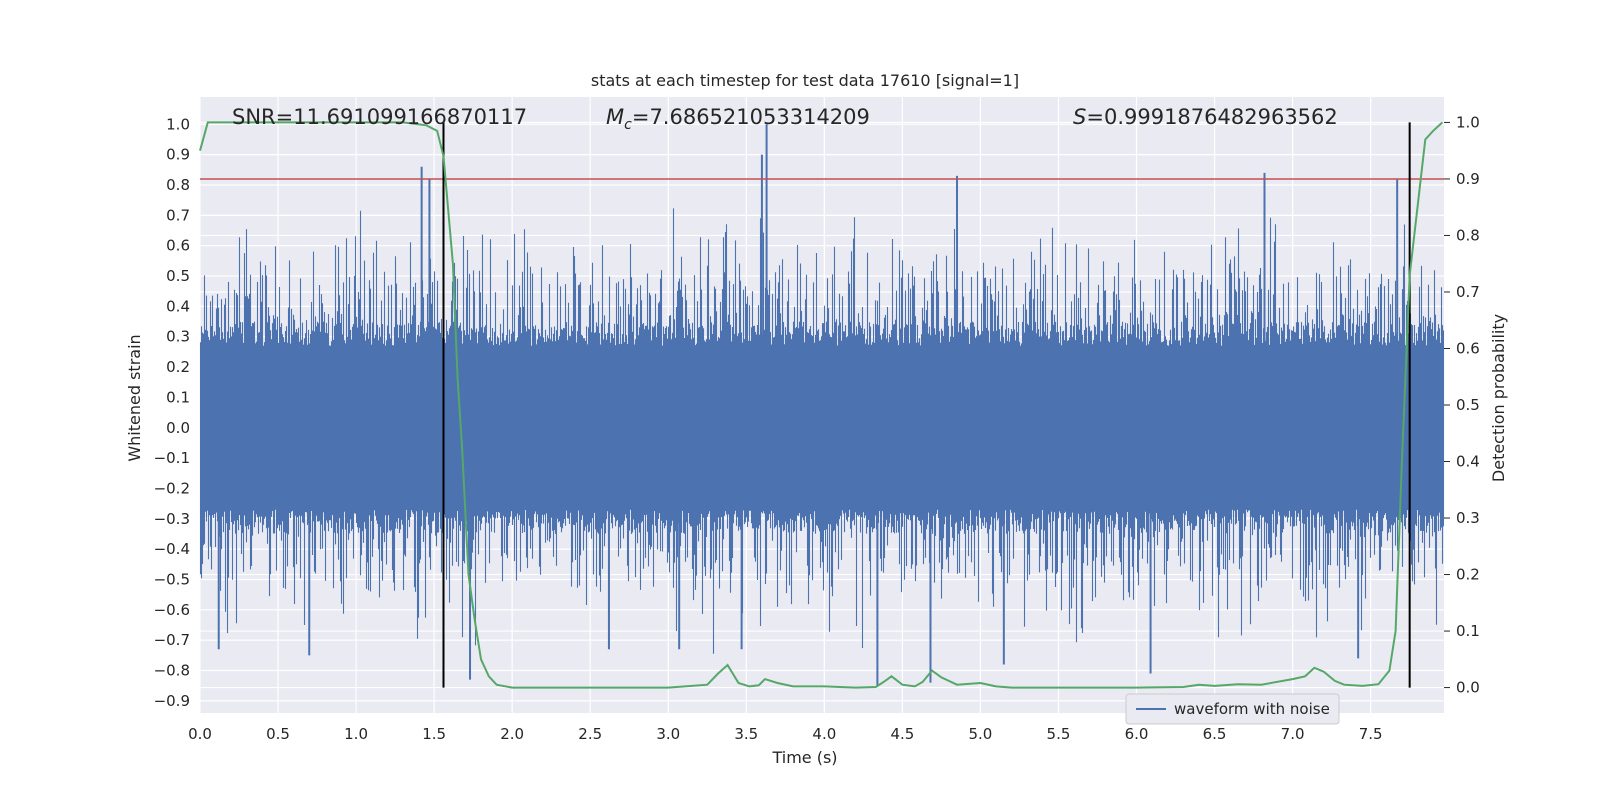 This screenshot has width=1600, height=800. Describe the element at coordinates (1371, 734) in the screenshot. I see `x-tick-label: 7.5` at that location.